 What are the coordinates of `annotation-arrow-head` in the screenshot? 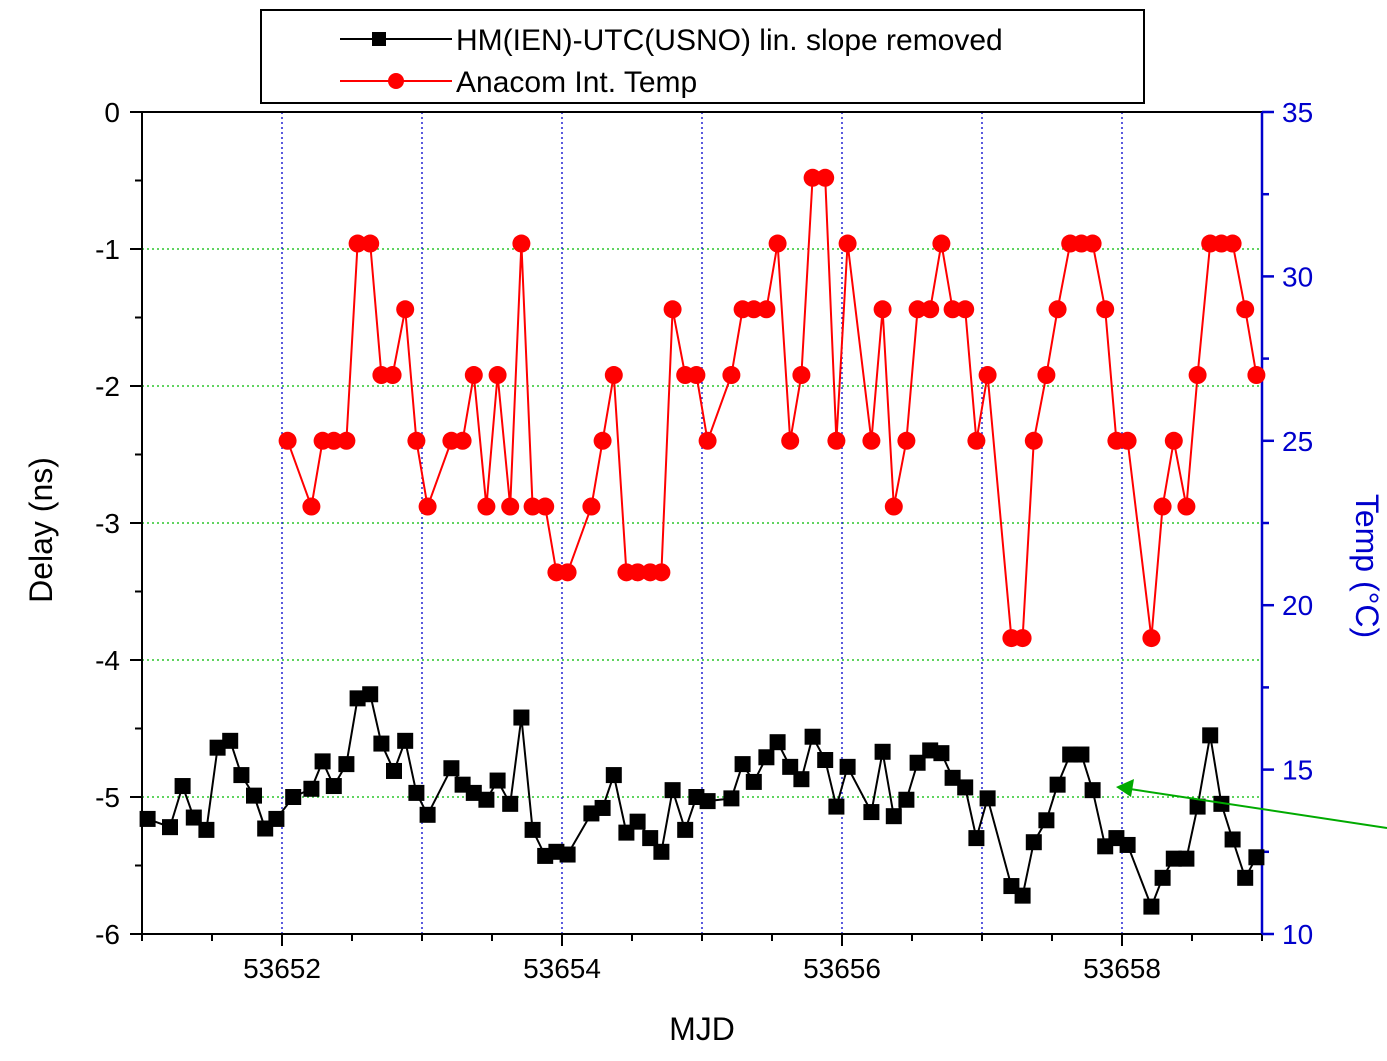 It's located at (1125, 788).